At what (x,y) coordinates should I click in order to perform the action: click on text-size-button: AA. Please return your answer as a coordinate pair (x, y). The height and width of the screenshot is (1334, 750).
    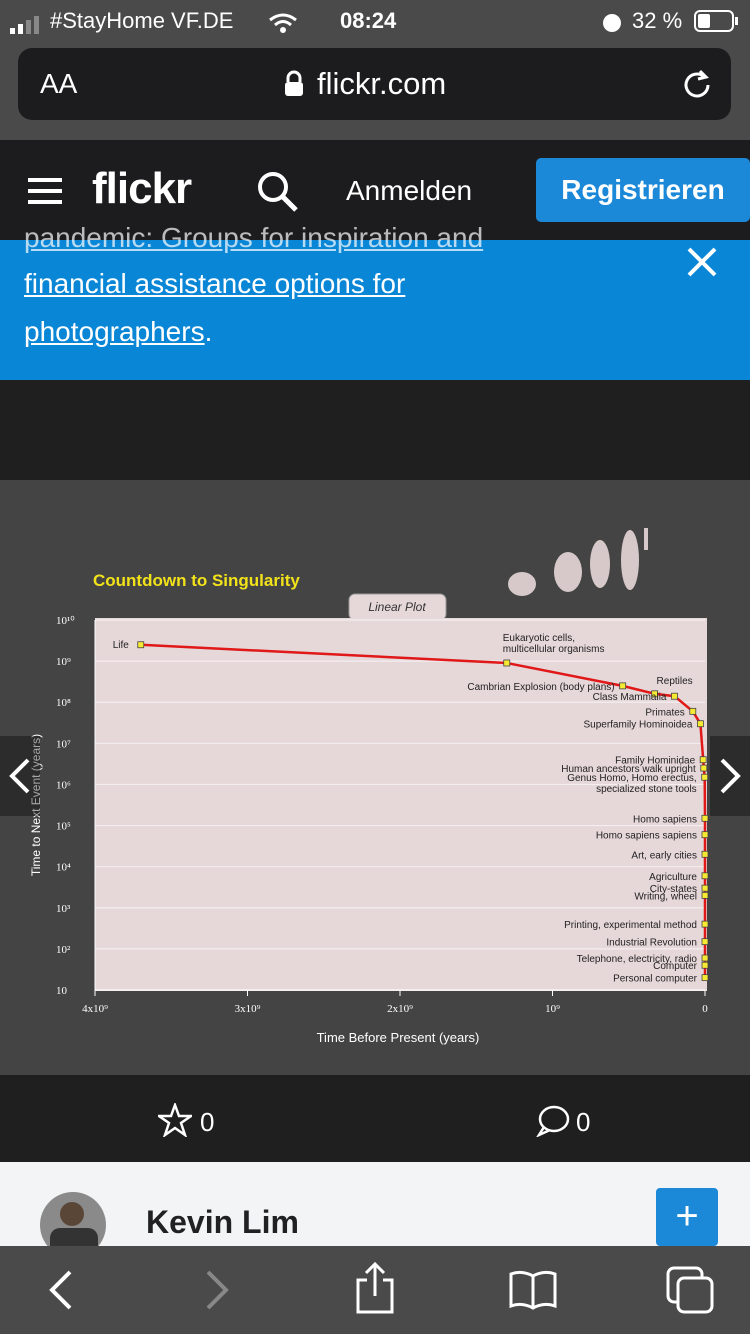
    Looking at the image, I should click on (59, 83).